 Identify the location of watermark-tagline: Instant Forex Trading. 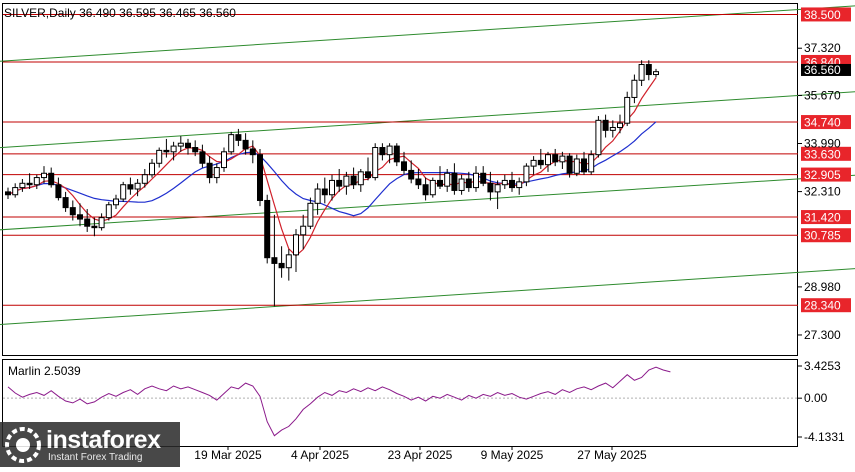
(95, 457).